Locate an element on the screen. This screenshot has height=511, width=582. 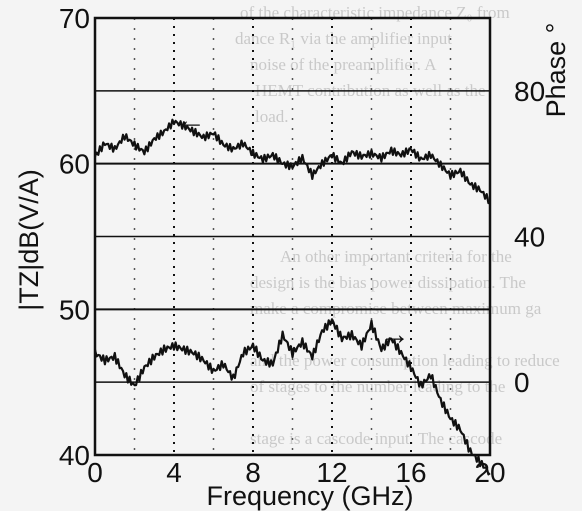
y-left-tick-label: 50 is located at coordinates (74, 309).